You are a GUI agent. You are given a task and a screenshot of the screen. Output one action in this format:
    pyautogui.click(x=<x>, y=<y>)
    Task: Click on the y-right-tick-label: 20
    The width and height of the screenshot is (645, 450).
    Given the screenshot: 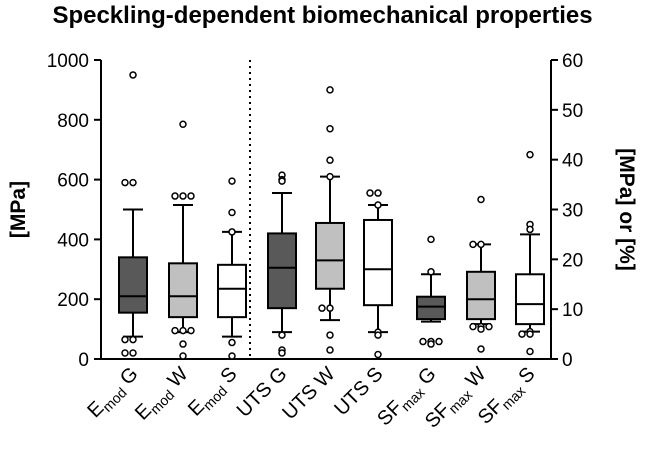 What is the action you would take?
    pyautogui.click(x=572, y=260)
    